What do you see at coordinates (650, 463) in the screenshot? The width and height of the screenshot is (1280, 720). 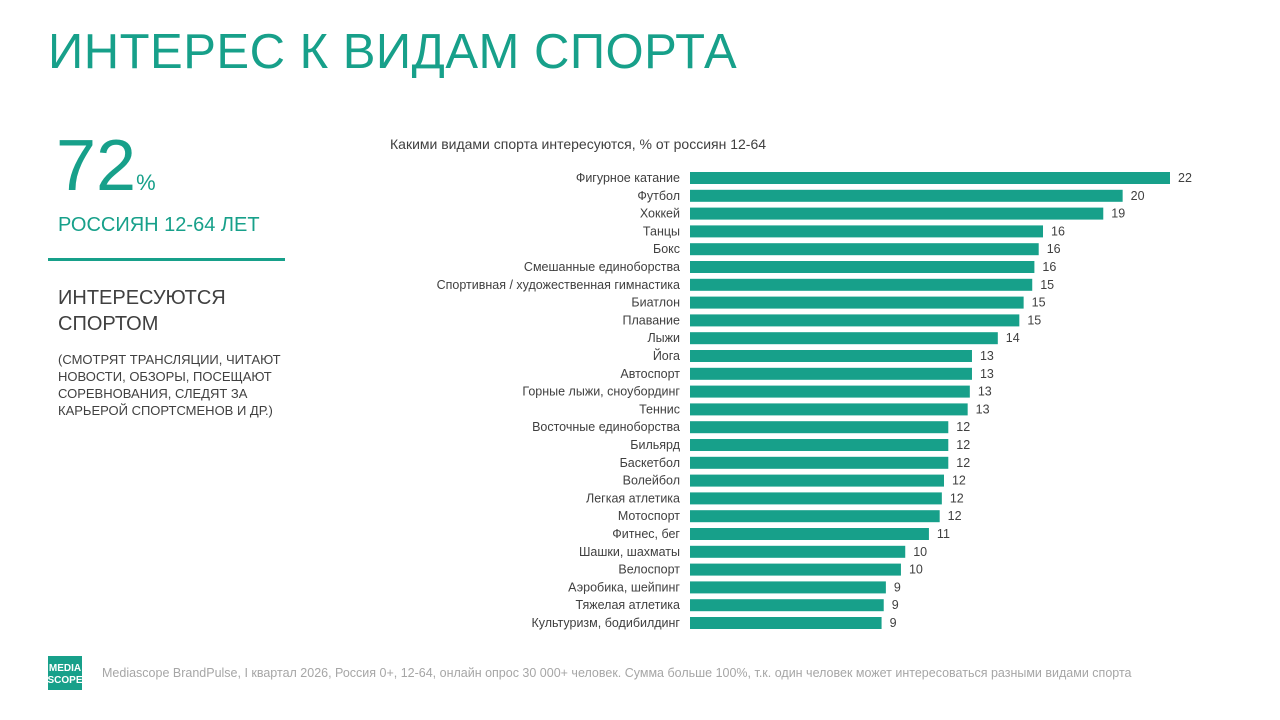 I see `category-label: Баскетбол` at bounding box center [650, 463].